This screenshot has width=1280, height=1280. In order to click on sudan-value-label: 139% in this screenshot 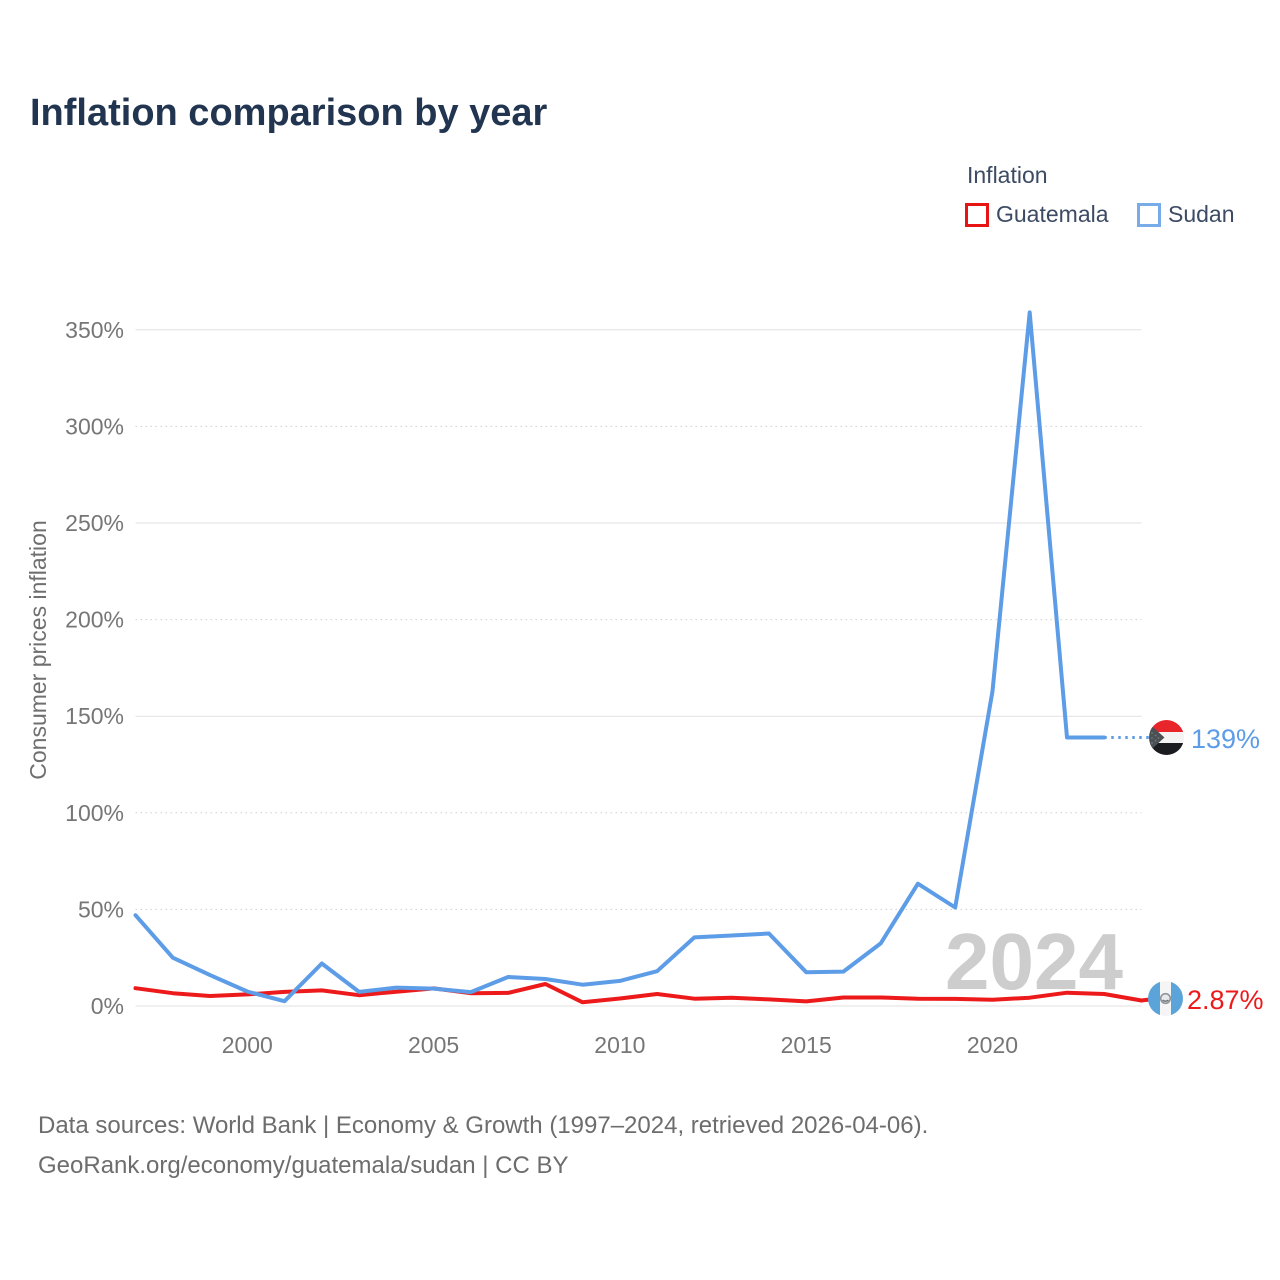, I will do `click(1226, 739)`.